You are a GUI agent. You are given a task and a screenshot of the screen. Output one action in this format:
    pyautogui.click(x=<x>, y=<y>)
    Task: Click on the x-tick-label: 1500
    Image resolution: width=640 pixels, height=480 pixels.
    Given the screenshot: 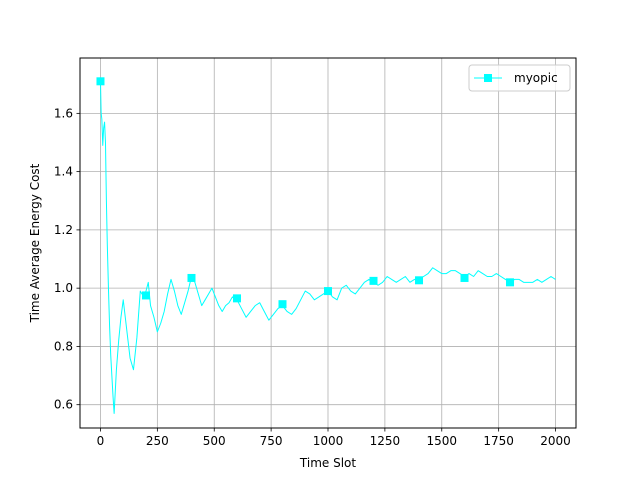 What is the action you would take?
    pyautogui.click(x=441, y=441)
    